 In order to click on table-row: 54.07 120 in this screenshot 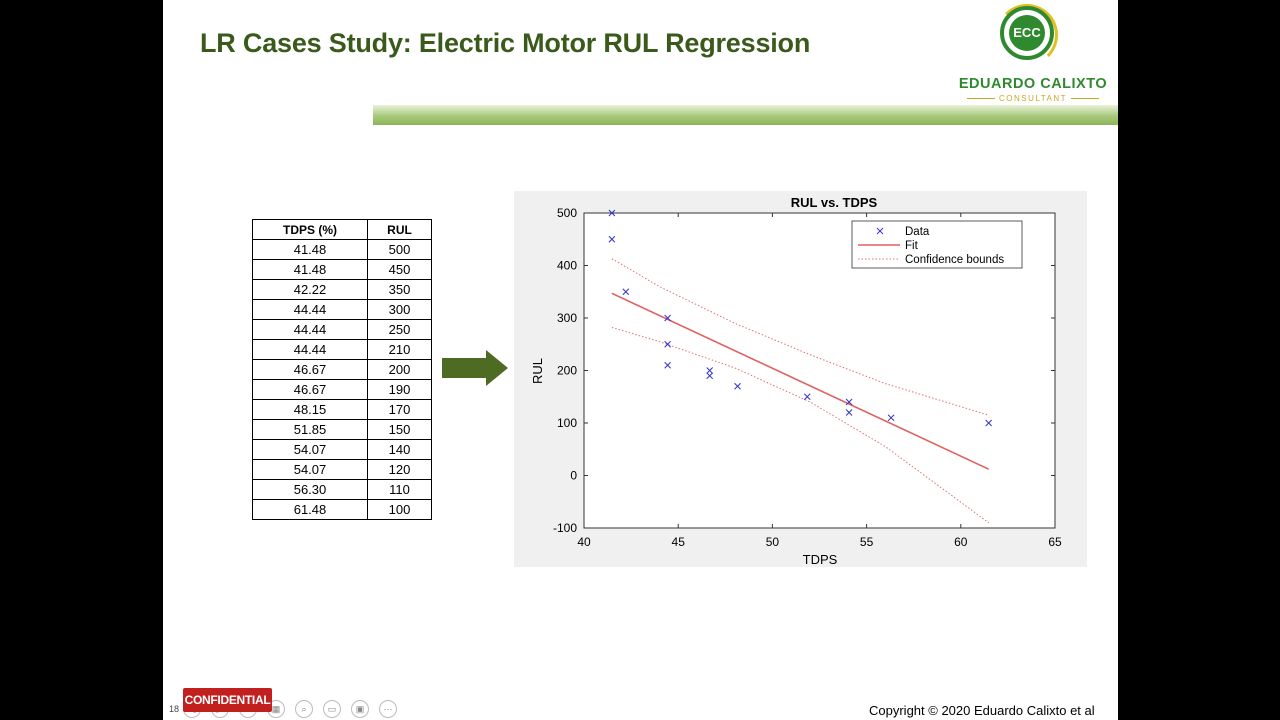, I will do `click(342, 469)`.